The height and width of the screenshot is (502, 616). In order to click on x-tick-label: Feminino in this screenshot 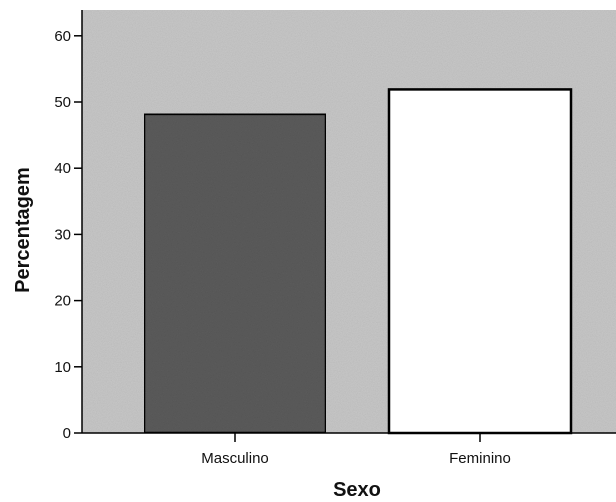, I will do `click(480, 458)`.